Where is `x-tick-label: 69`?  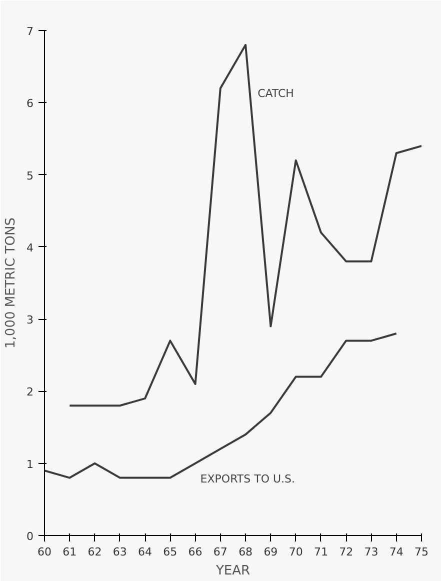 x-tick-label: 69 is located at coordinates (271, 552).